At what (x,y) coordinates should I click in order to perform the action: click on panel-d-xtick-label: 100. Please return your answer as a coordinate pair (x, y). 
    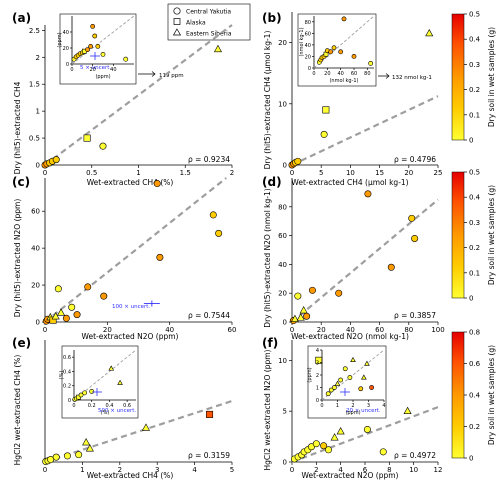
    Looking at the image, I should click on (437, 330).